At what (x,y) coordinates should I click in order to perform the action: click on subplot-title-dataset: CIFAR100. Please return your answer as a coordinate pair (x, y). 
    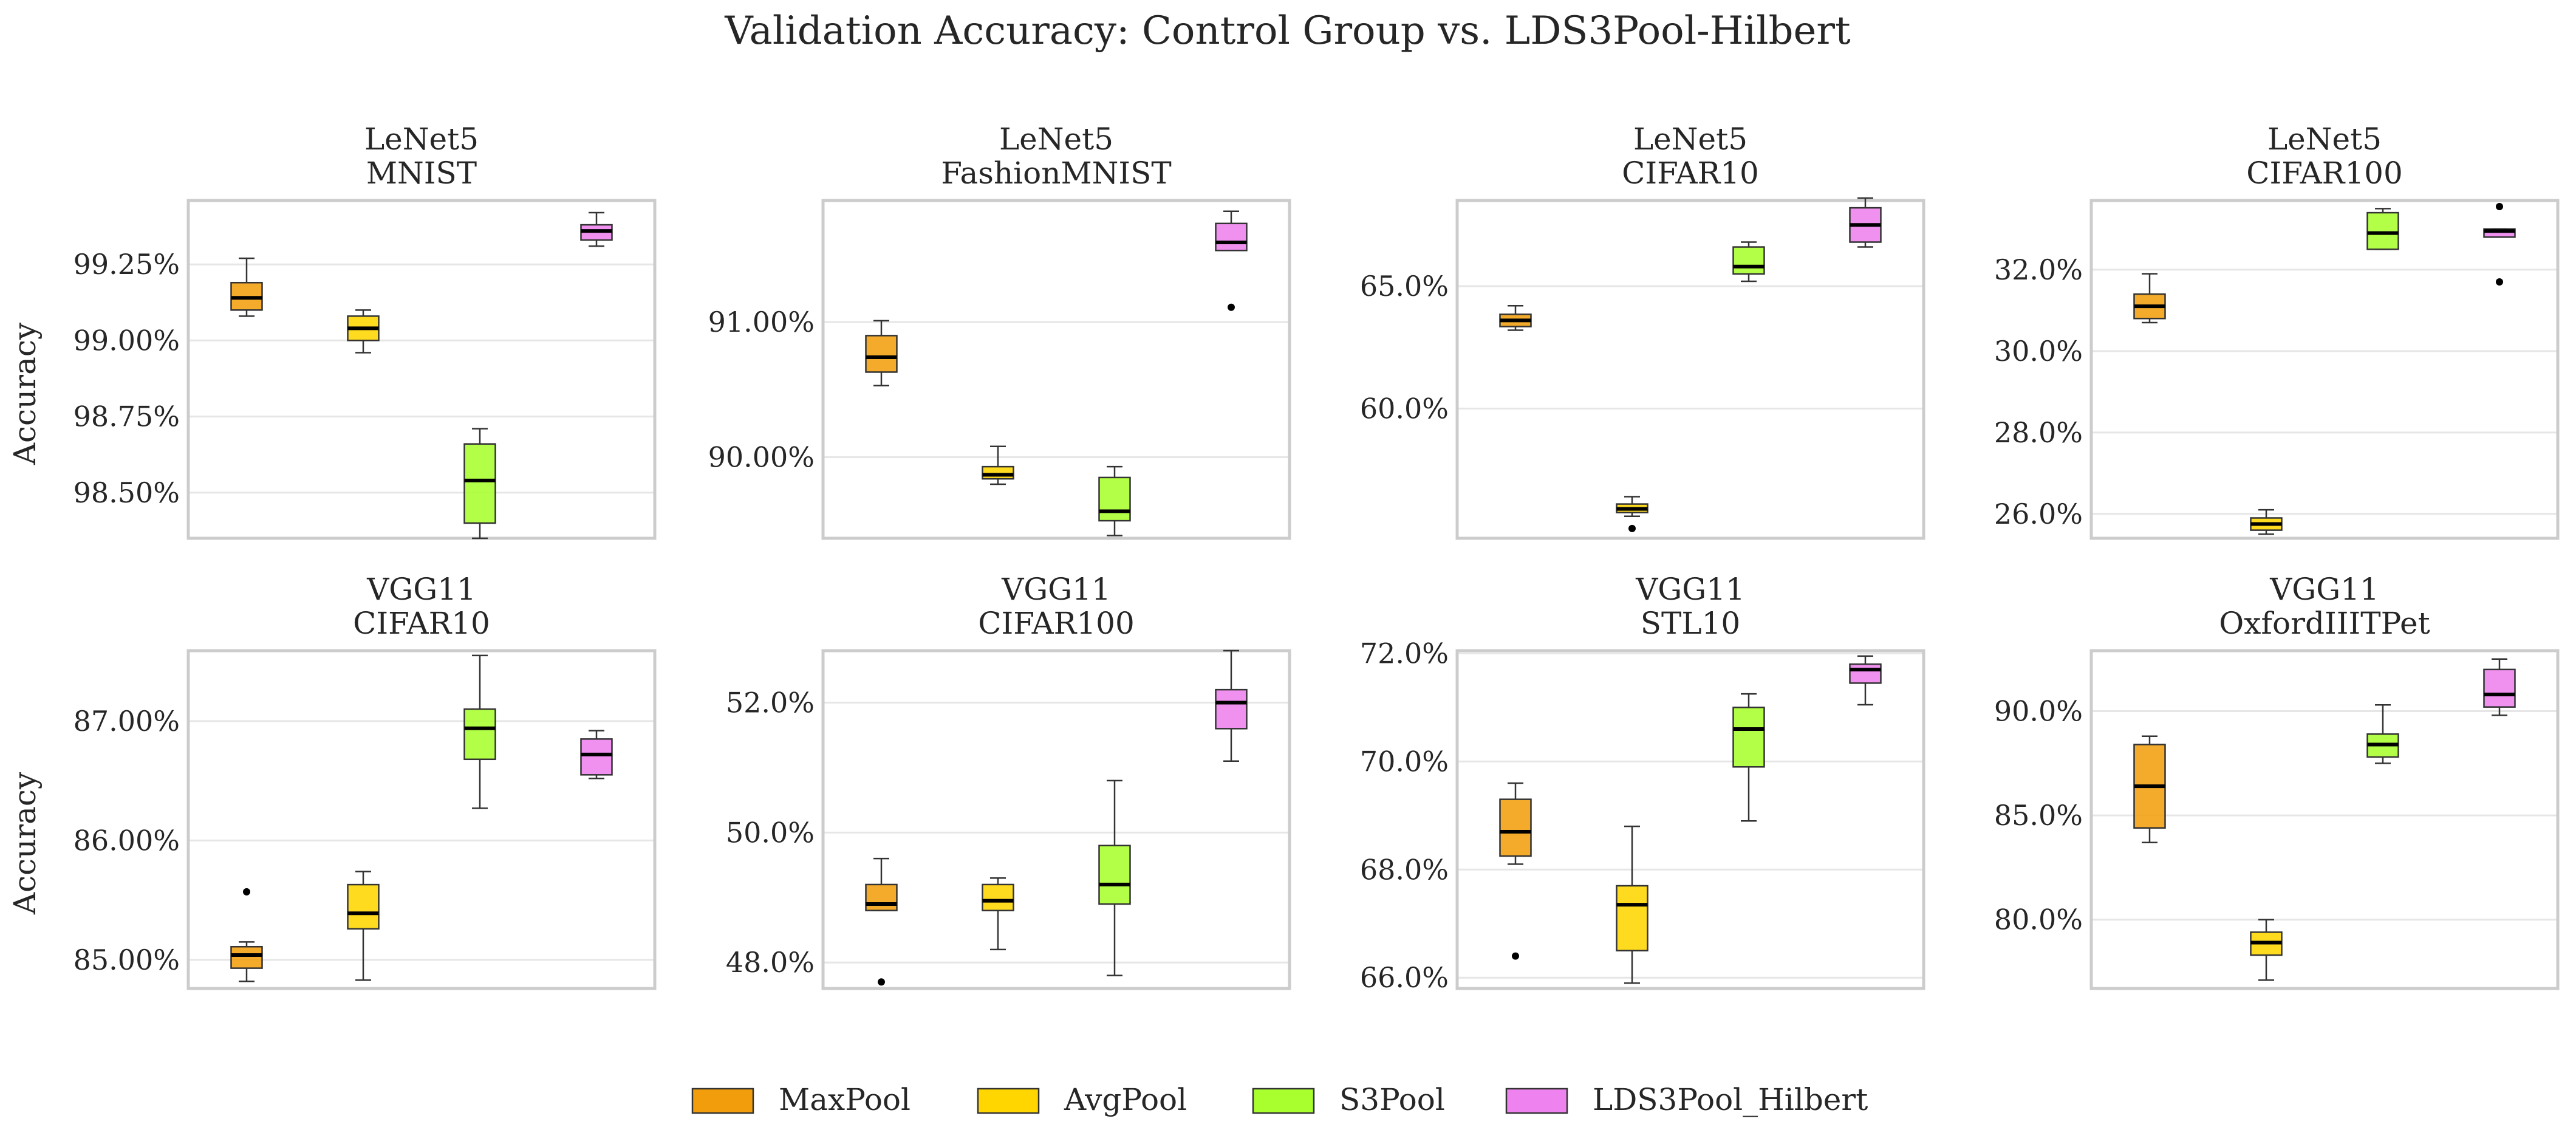
    Looking at the image, I should click on (2324, 173).